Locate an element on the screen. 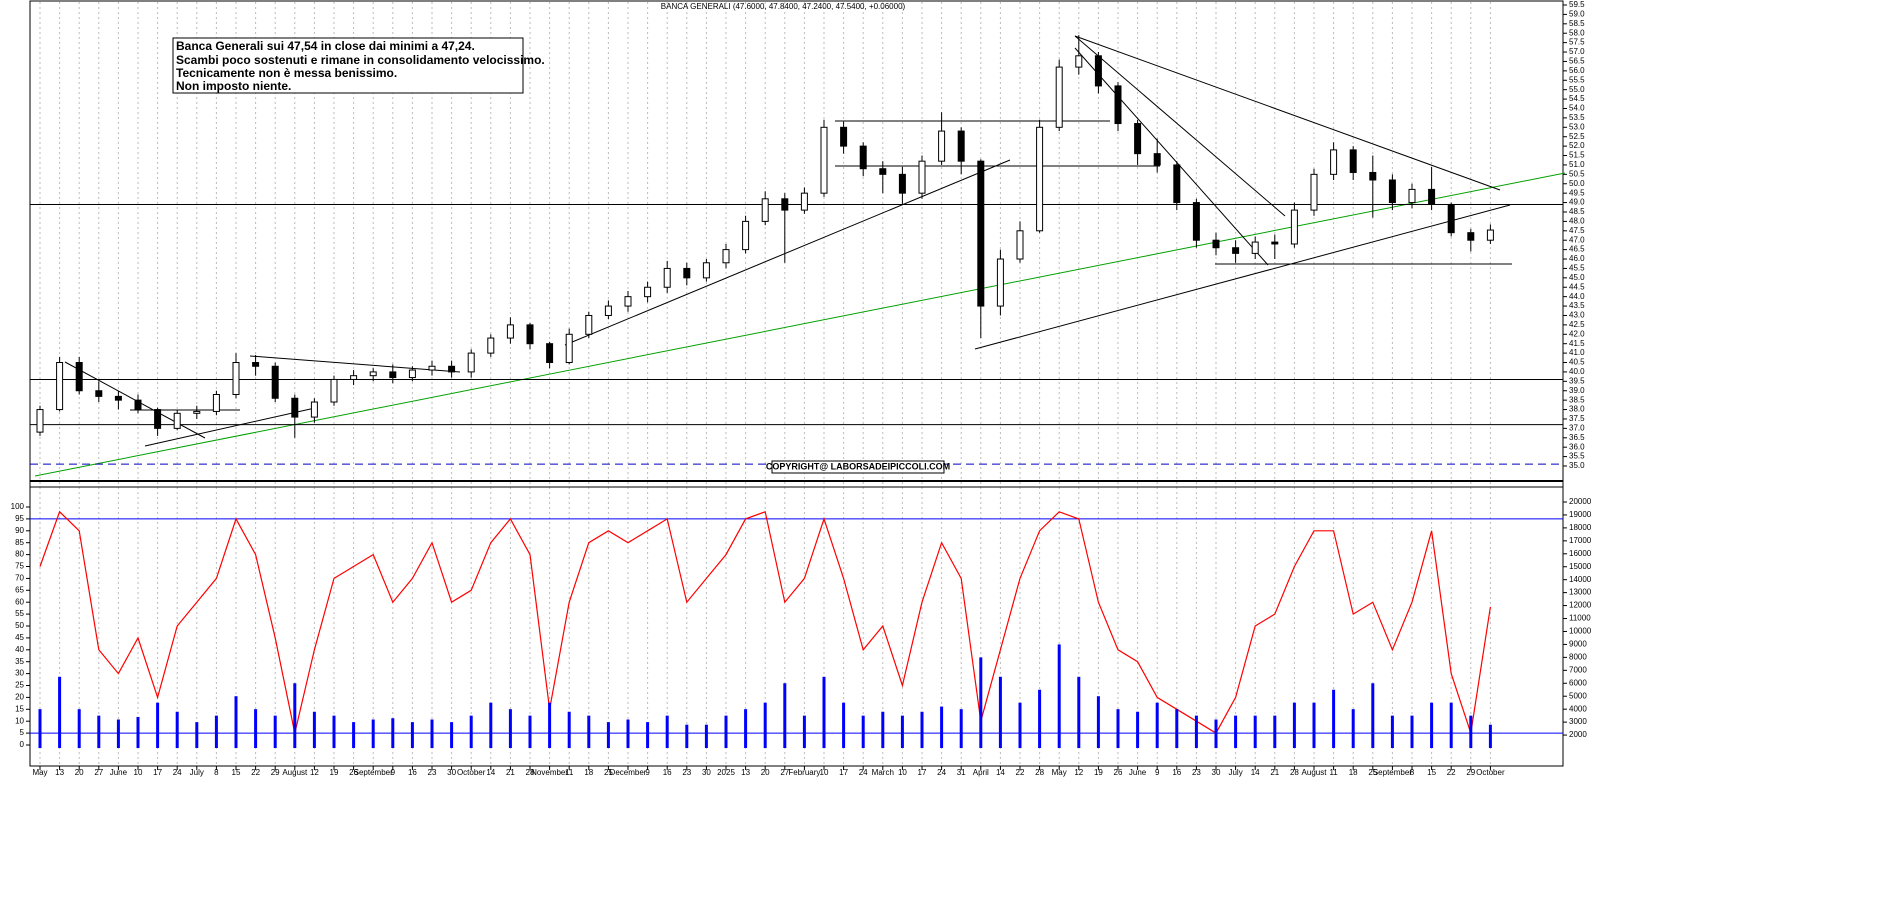  y-tick-label: 51.5 is located at coordinates (1577, 155).